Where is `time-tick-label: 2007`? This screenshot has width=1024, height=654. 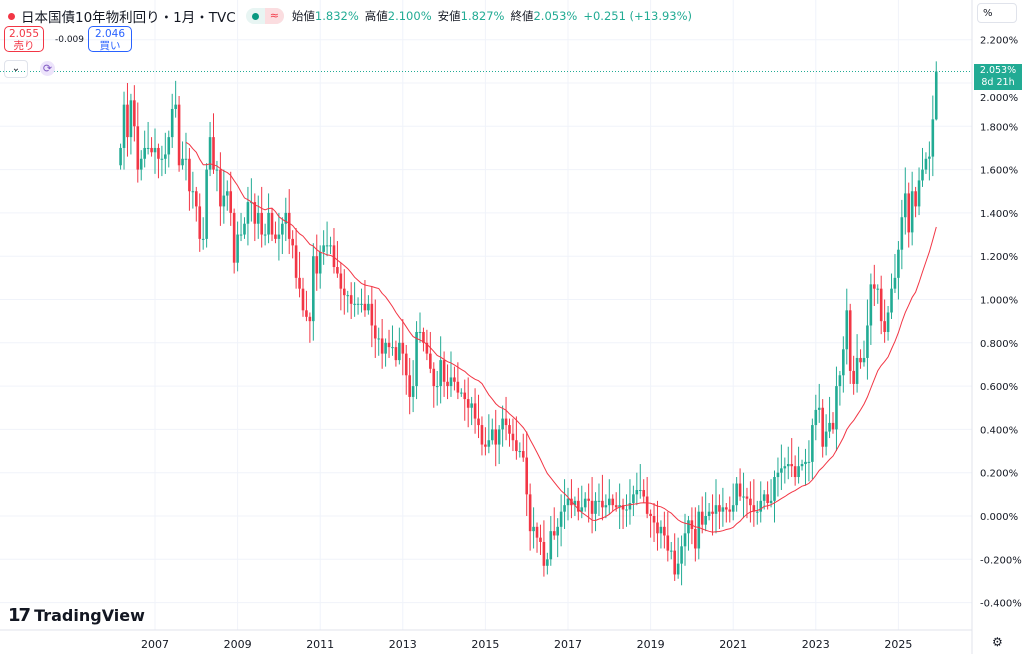 time-tick-label: 2007 is located at coordinates (155, 644).